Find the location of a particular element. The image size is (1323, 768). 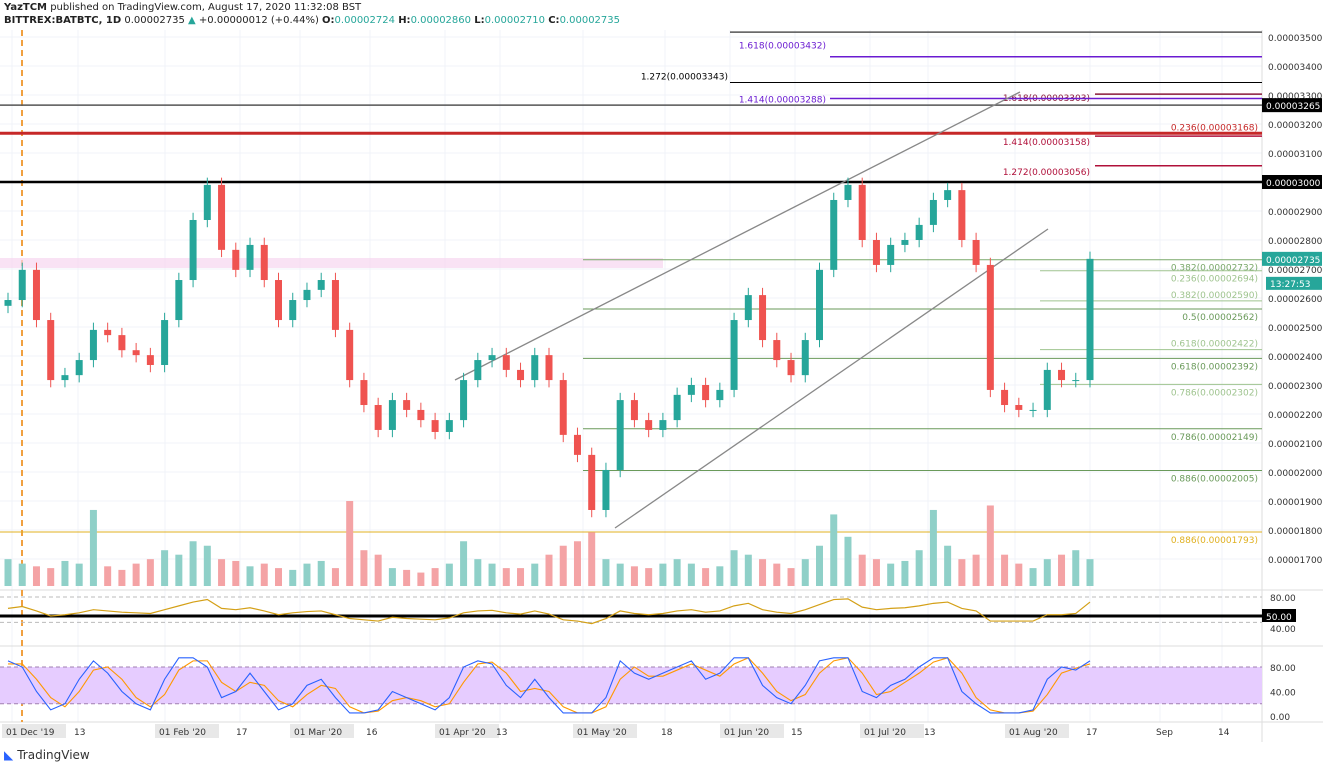

time-tick-label: 01 Jun '20 is located at coordinates (746, 733).